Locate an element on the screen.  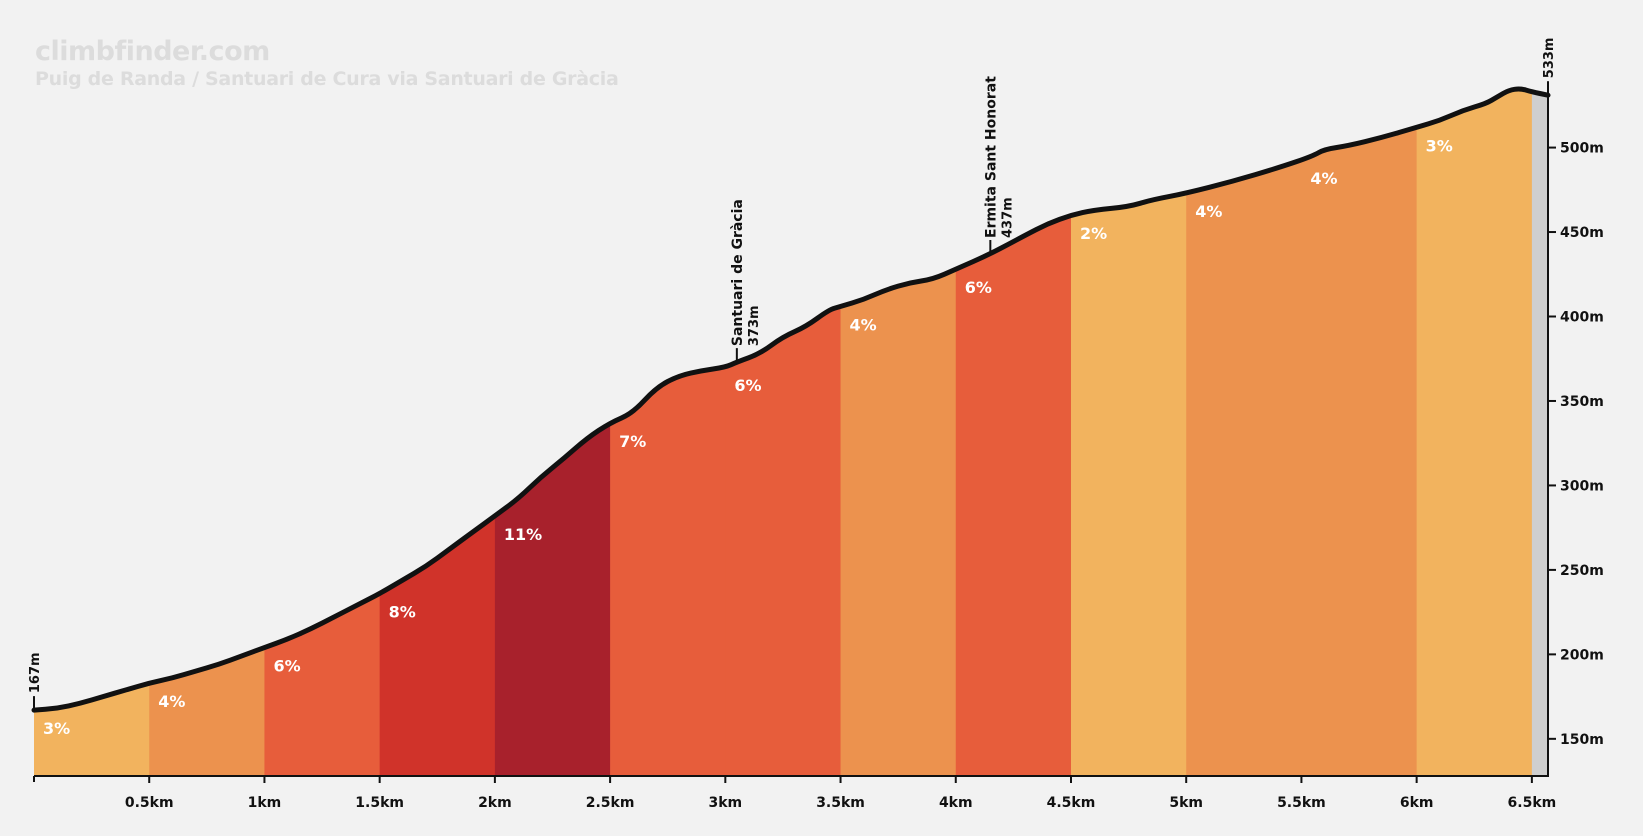
poi-1: Ermita Sant Honorat 437m is located at coordinates (999, 157).